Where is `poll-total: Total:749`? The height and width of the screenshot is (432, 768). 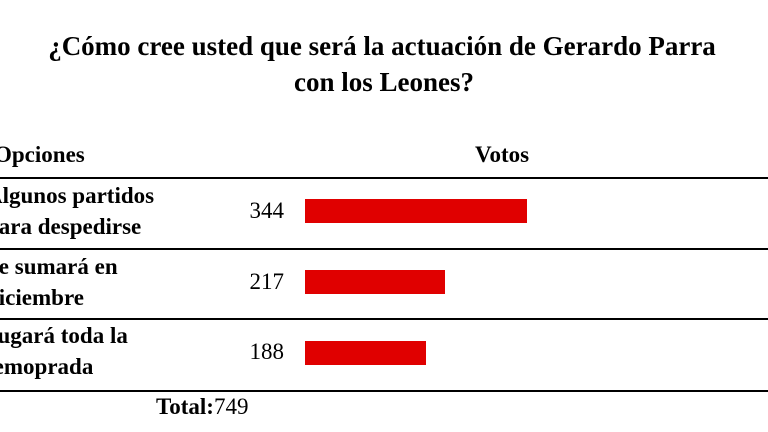 poll-total: Total:749 is located at coordinates (202, 407).